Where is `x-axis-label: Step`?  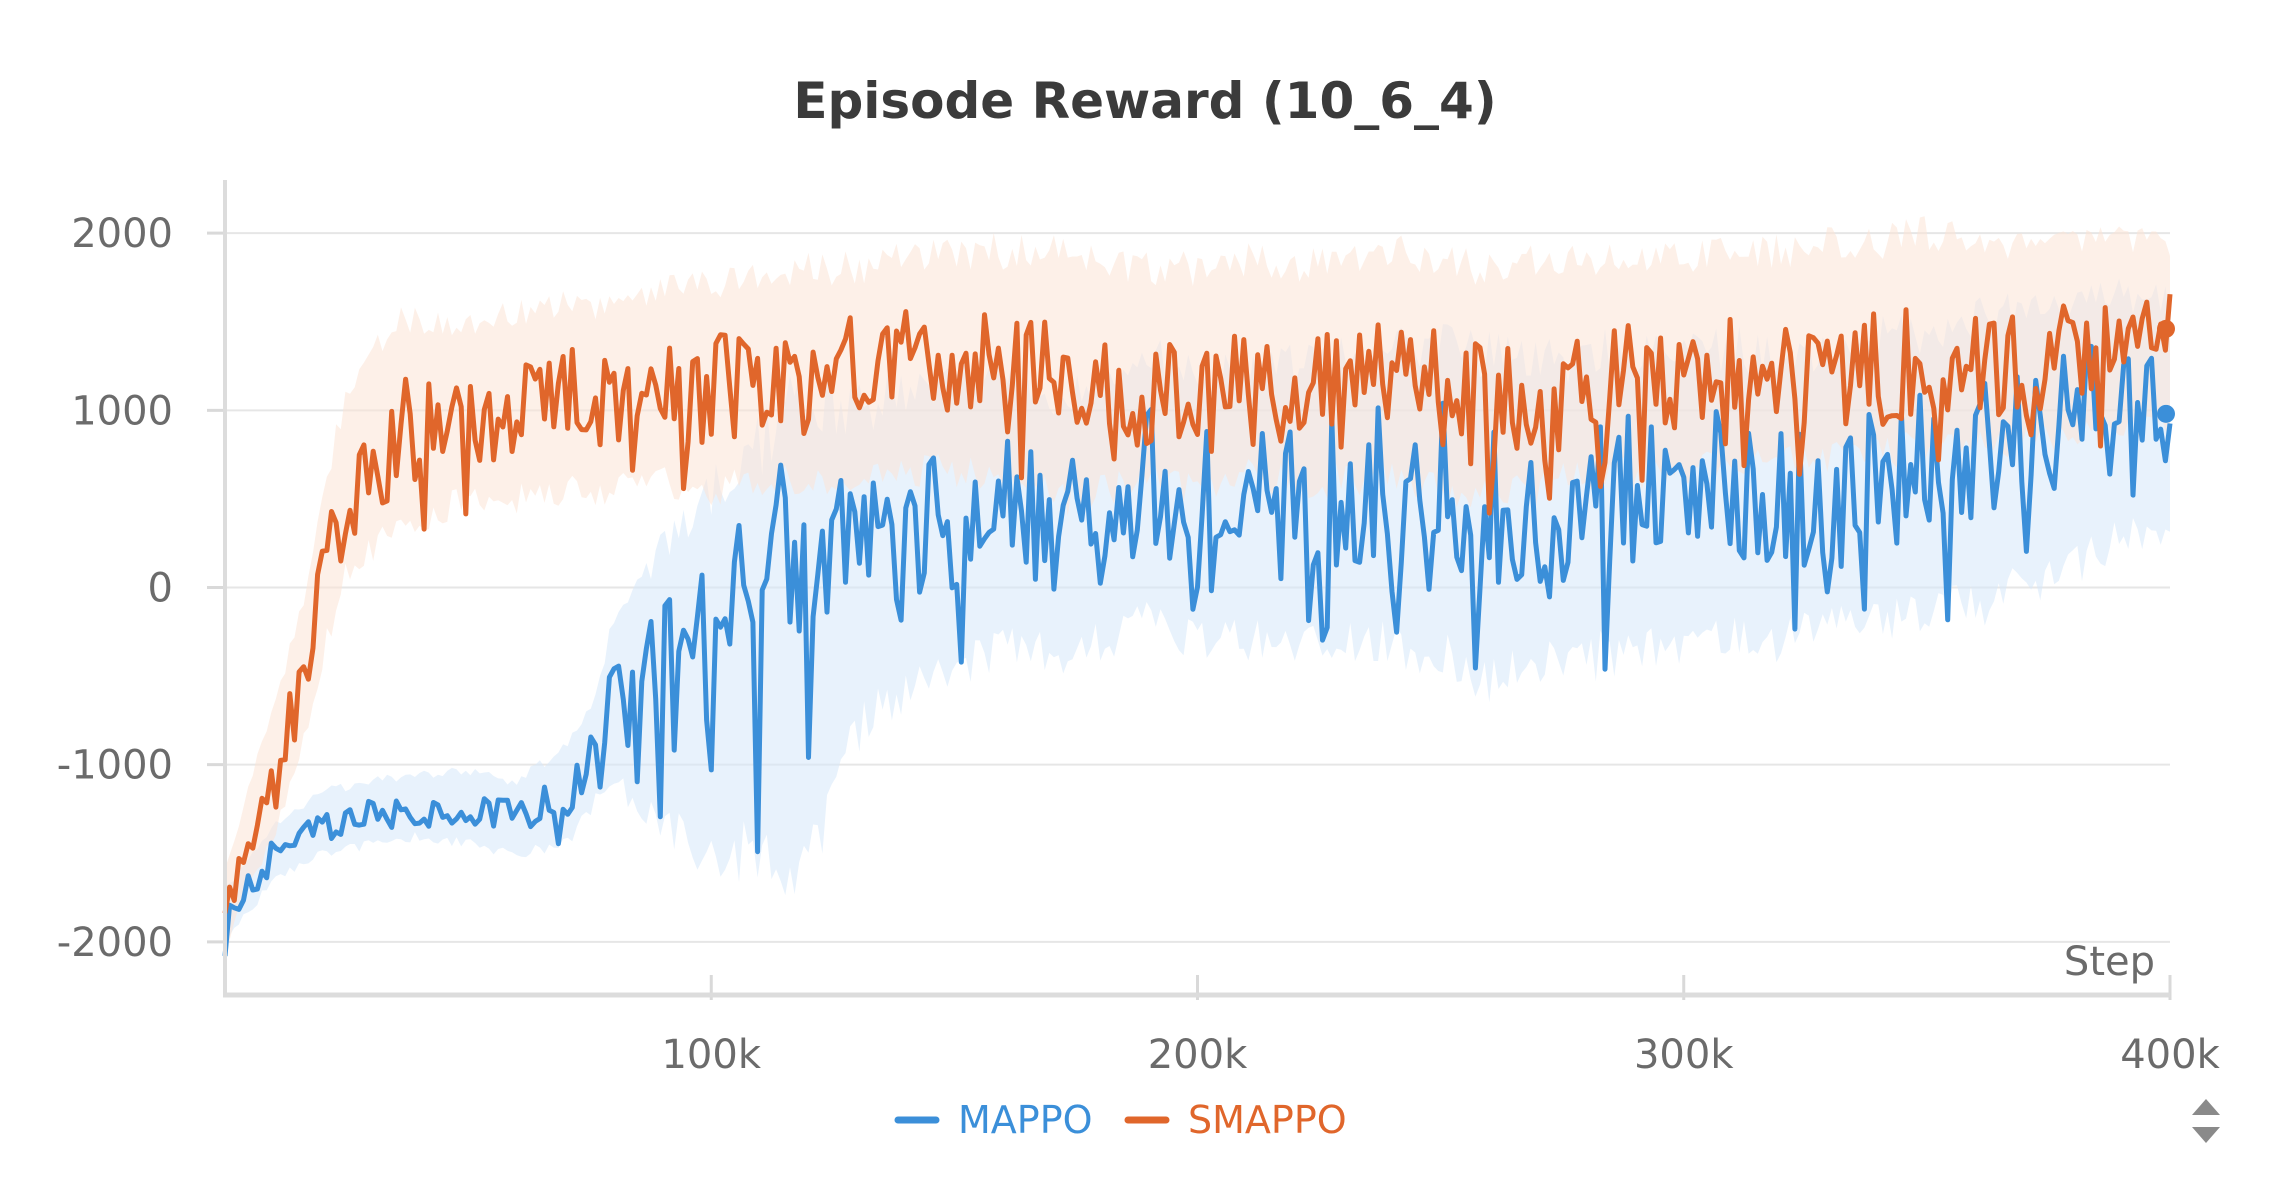
x-axis-label: Step is located at coordinates (2109, 962).